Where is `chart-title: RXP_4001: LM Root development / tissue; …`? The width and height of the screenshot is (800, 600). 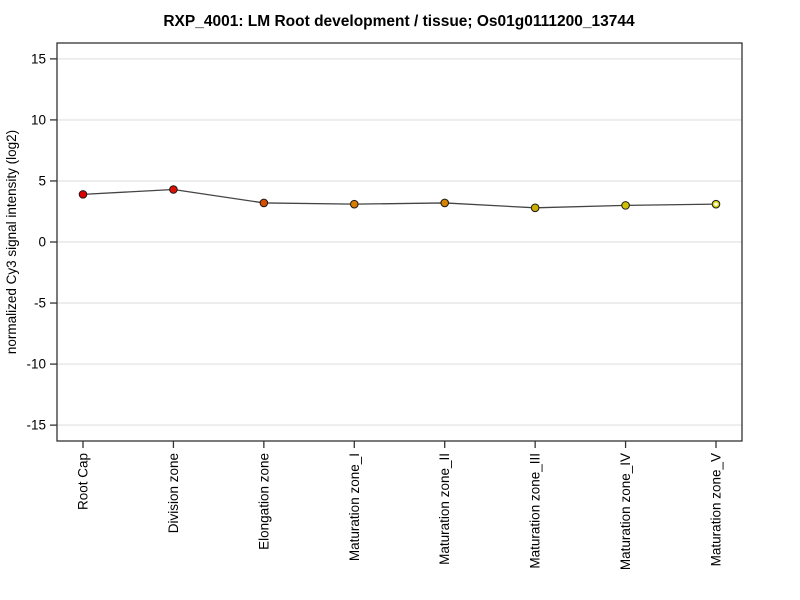
chart-title: RXP_4001: LM Root development / tissue; … is located at coordinates (399, 21).